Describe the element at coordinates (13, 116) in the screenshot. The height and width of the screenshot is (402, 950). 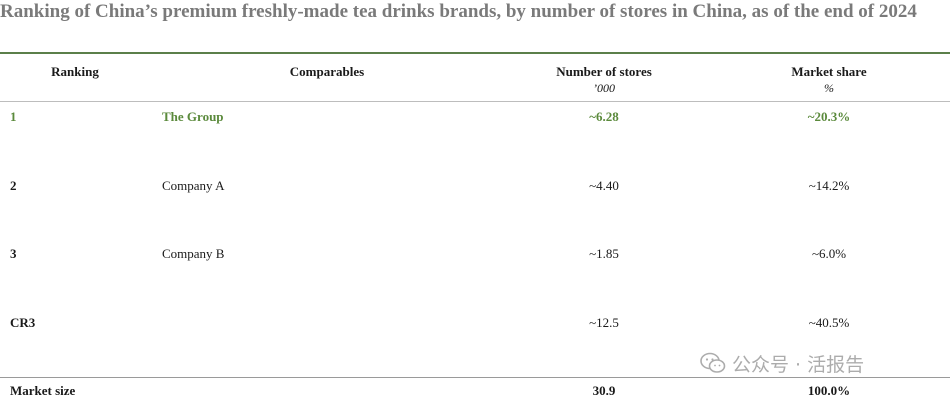
I see `row-rank: 1` at that location.